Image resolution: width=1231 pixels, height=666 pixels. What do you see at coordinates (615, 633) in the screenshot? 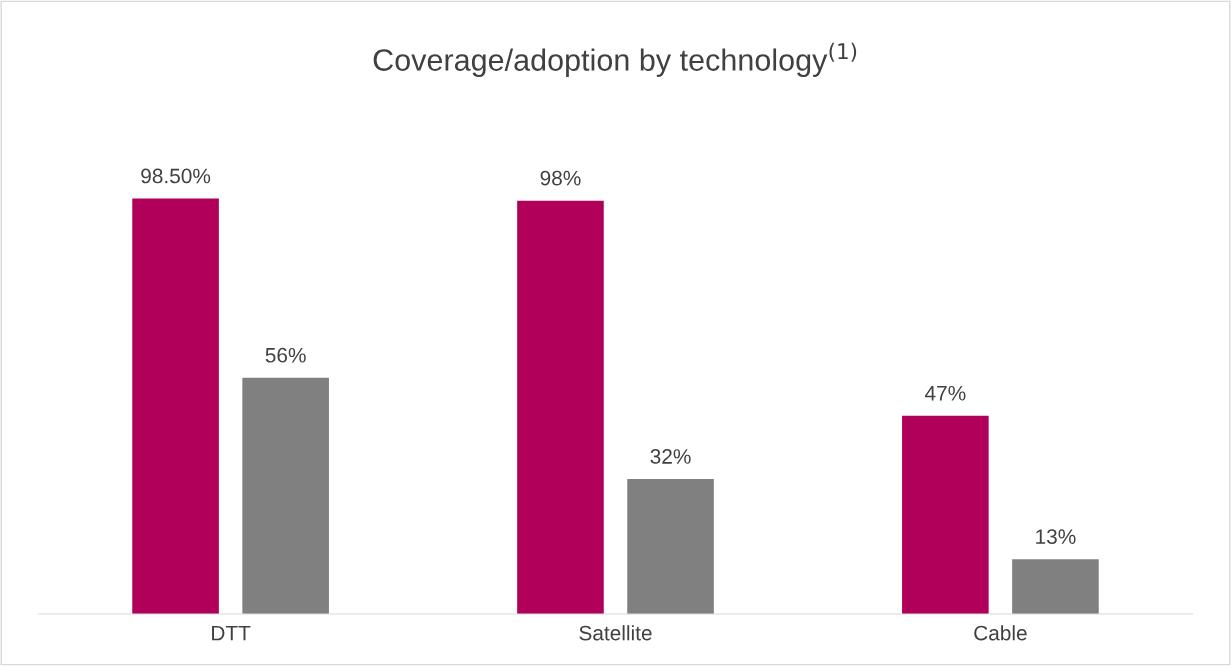
I see `x-tick-label: Satellite` at bounding box center [615, 633].